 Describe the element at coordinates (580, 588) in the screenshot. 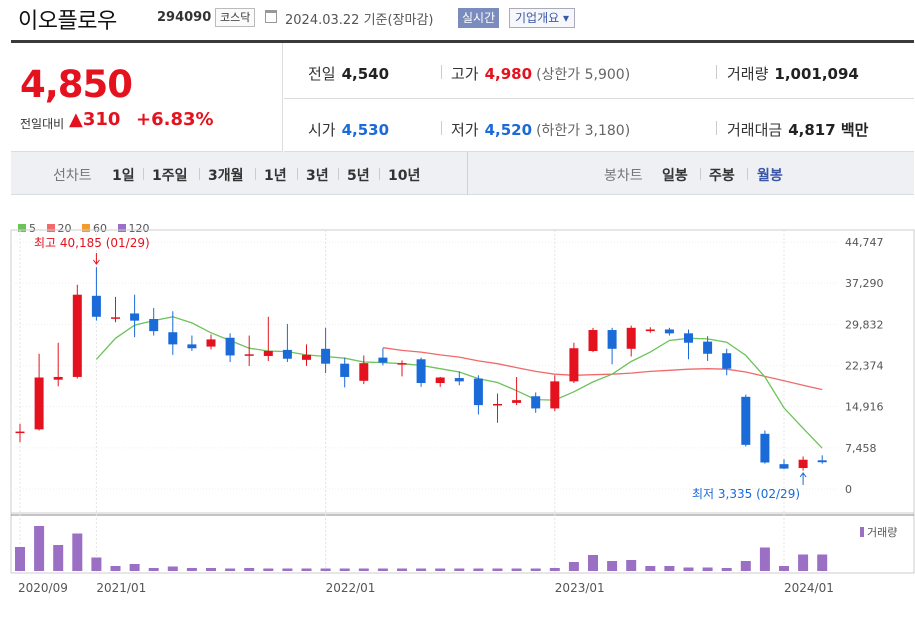

I see `x-tick-label: 2023/01` at that location.